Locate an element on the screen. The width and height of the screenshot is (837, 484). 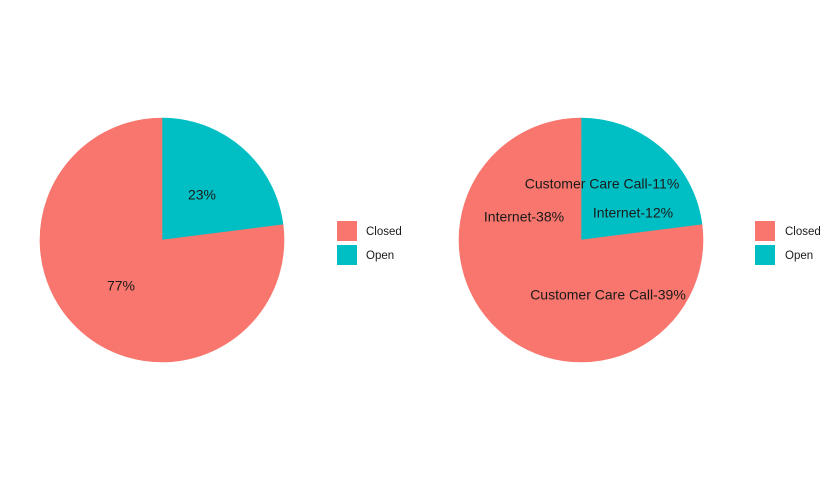
slice-label: Internet-12% is located at coordinates (633, 213).